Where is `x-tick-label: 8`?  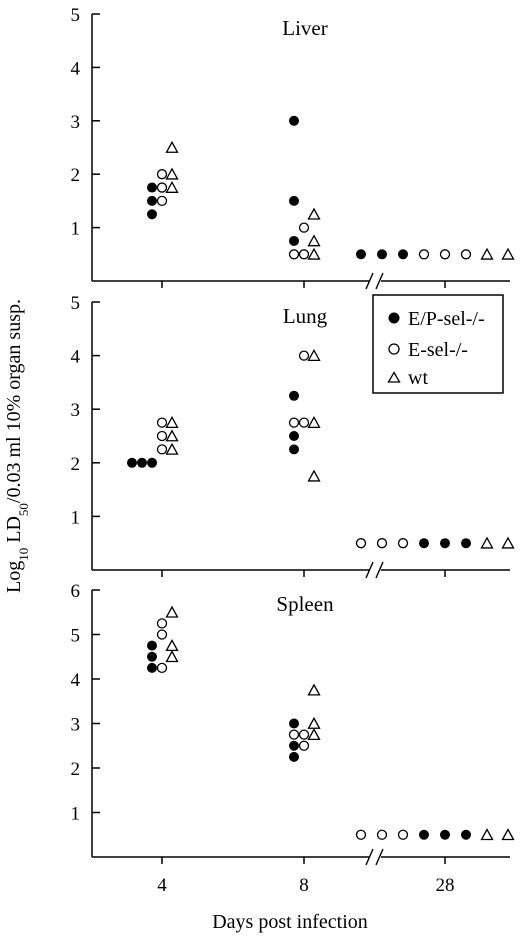
x-tick-label: 8 is located at coordinates (304, 885).